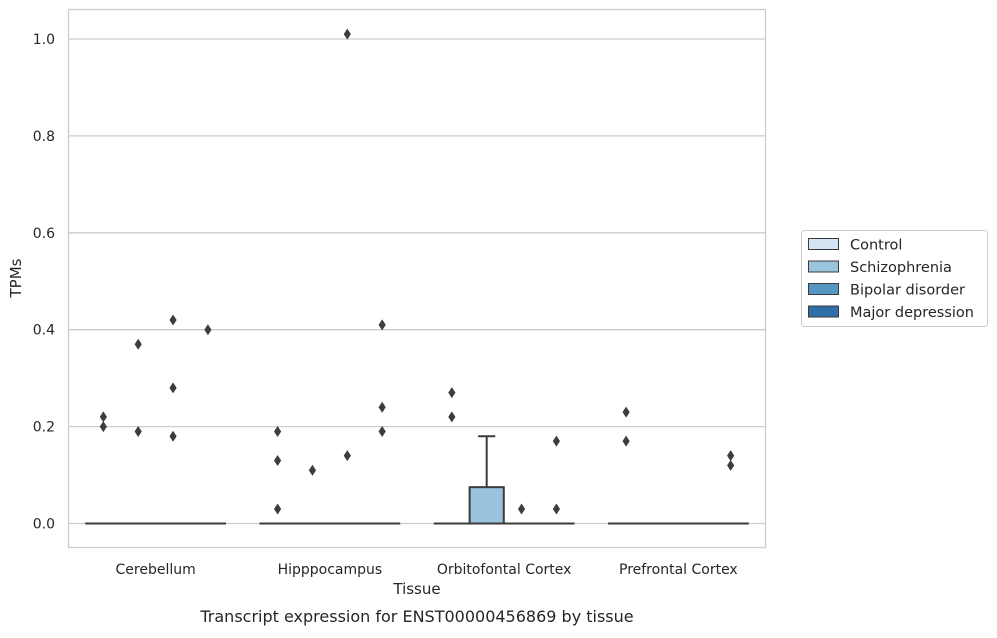 The image size is (997, 638). Describe the element at coordinates (44, 525) in the screenshot. I see `y-tick-label: 0.0` at that location.